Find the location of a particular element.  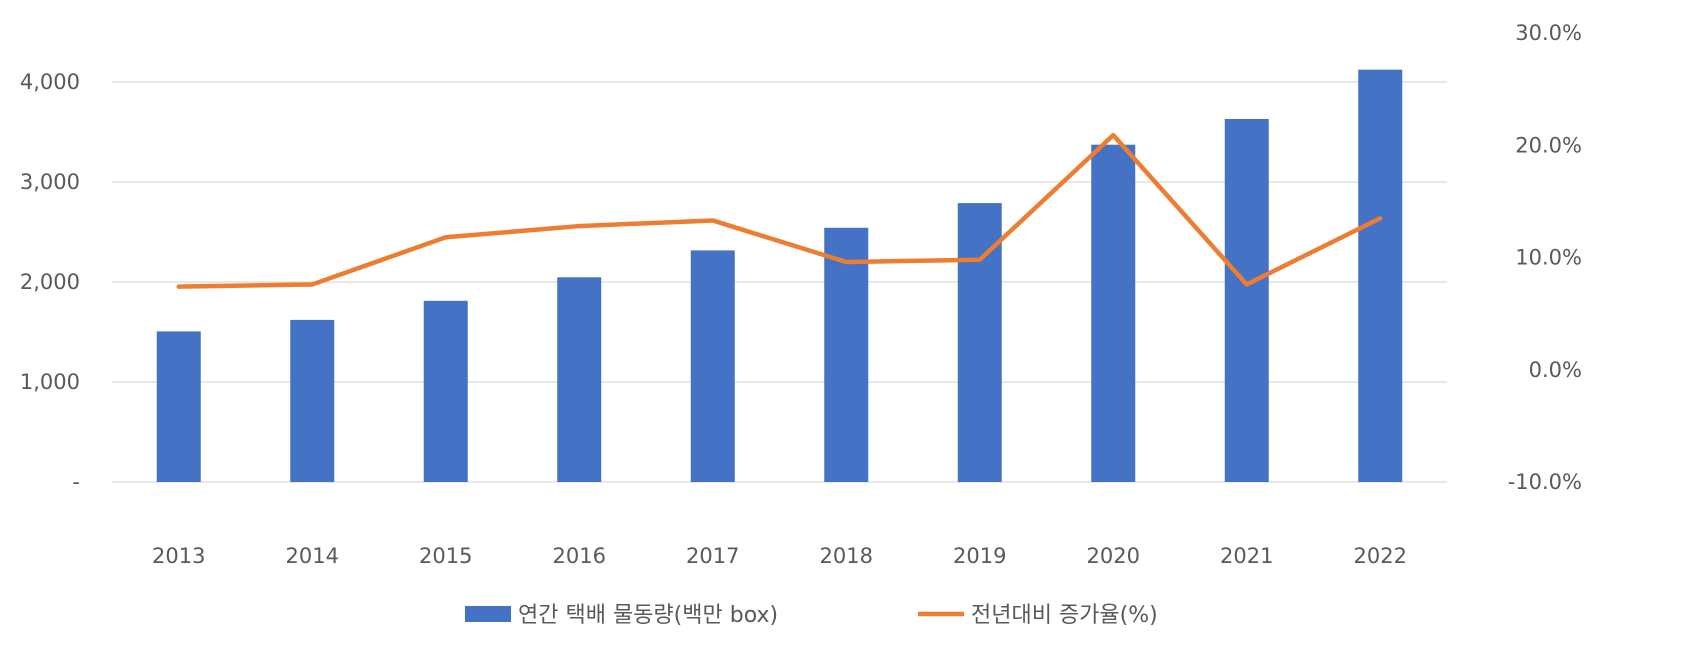

x-tick-label: 2019 is located at coordinates (979, 556).